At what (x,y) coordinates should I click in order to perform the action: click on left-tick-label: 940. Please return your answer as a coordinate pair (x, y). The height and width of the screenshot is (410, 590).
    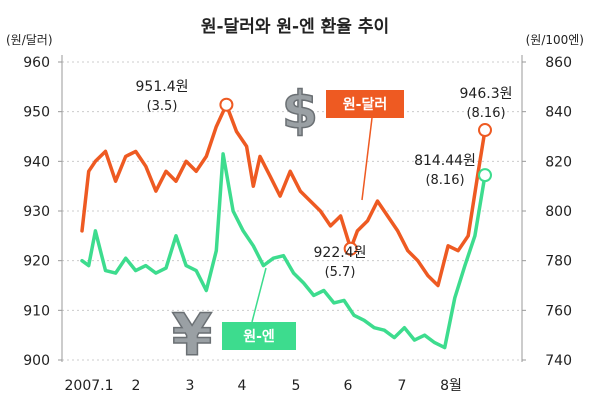
    Looking at the image, I should click on (36, 162).